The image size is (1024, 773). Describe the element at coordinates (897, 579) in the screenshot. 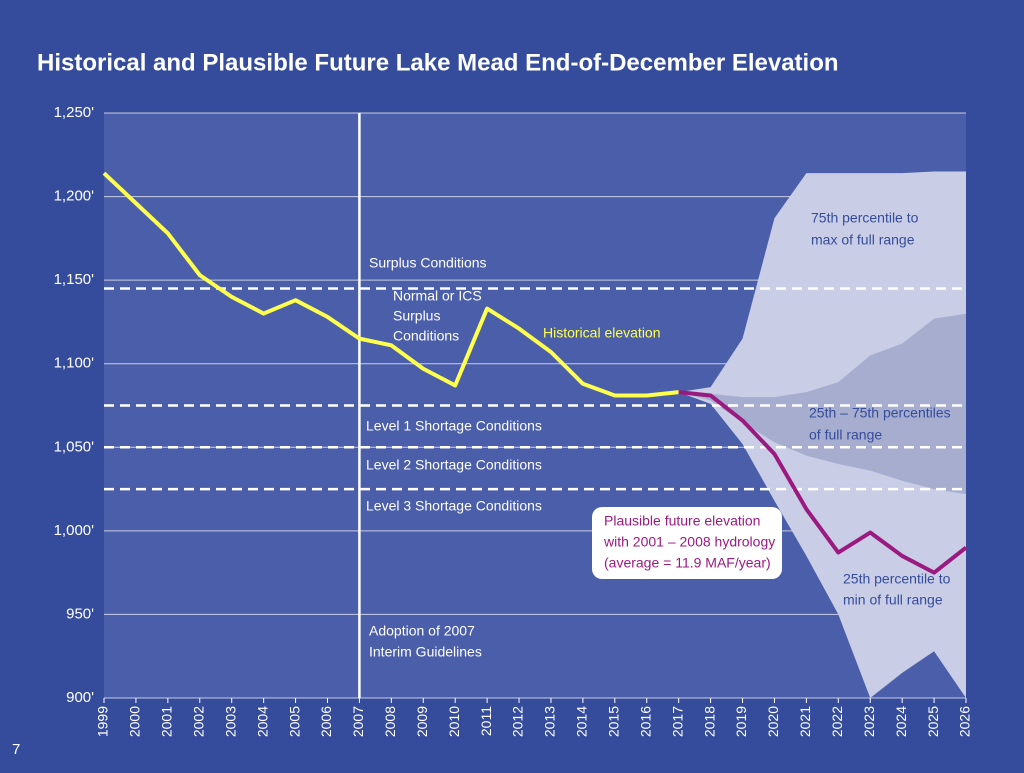

I see `annotation: 25th percentile to` at that location.